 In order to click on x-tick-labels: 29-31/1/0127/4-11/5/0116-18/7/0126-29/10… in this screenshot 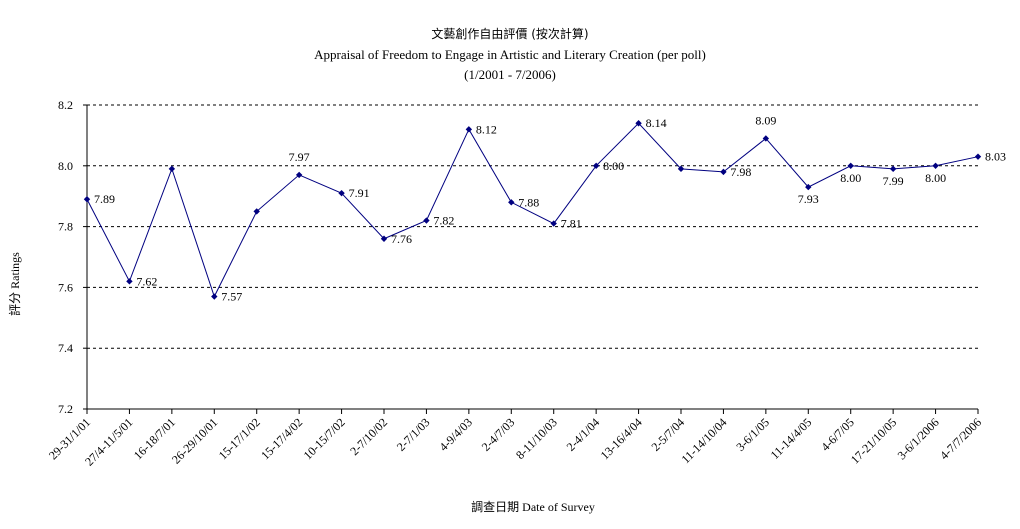, I will do `click(515, 441)`.